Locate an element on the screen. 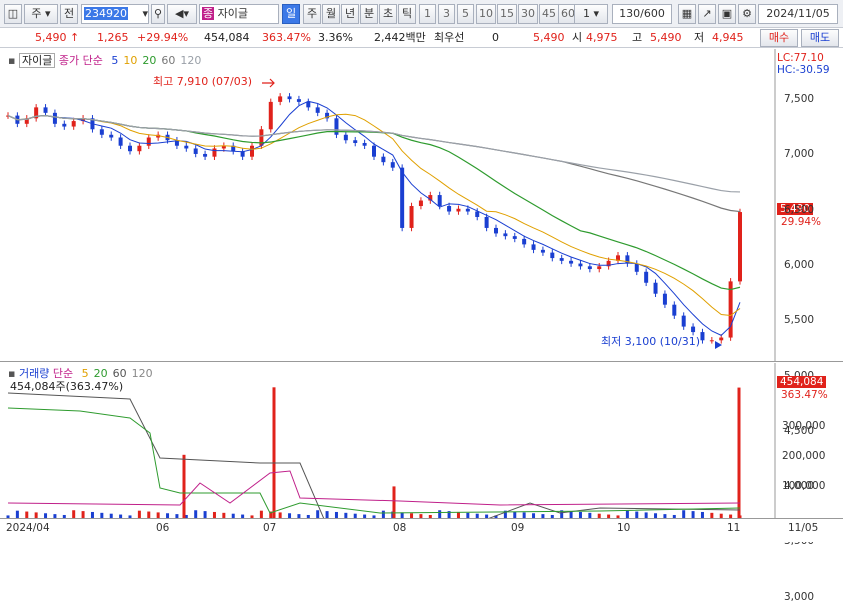 This screenshot has height=603, width=843. hc-value: HC:-30.59 is located at coordinates (803, 70).